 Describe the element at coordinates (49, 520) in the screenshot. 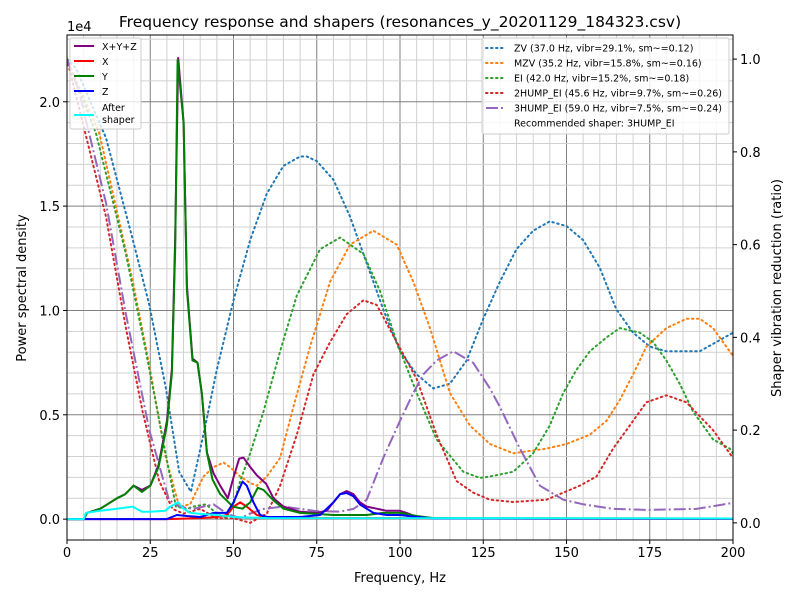

I see `y-tick-label: 0.0` at that location.